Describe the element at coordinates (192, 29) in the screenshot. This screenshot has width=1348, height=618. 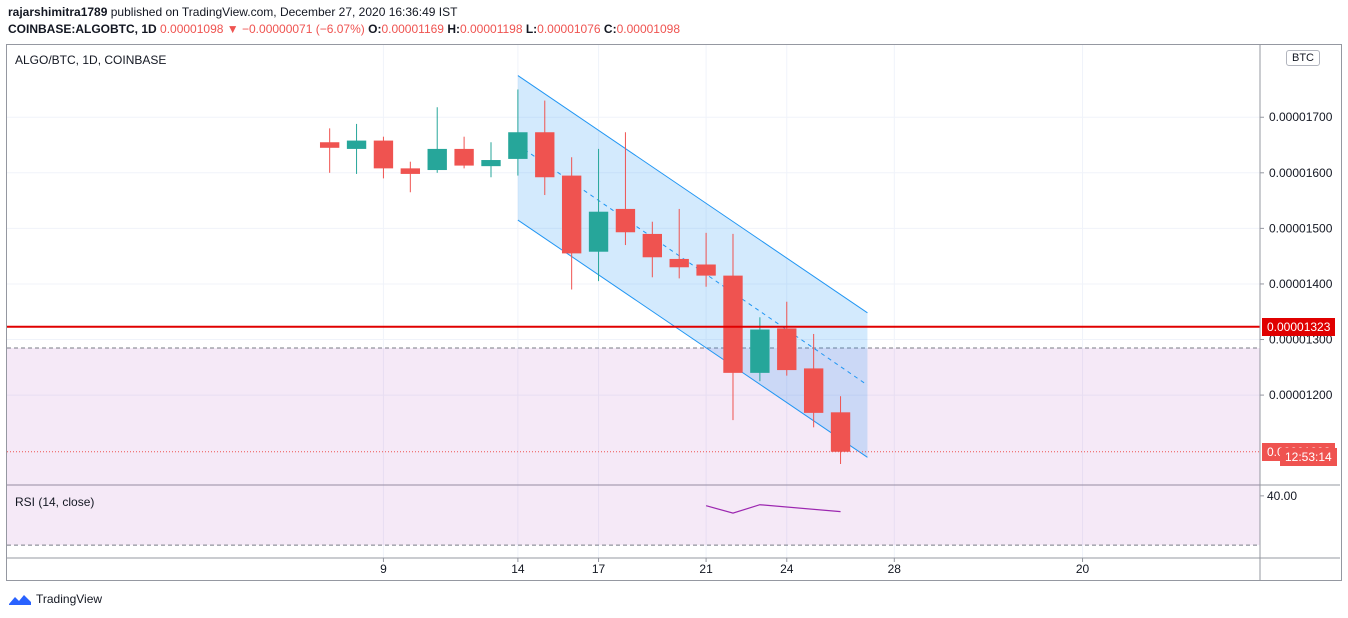
I see `last-value: 0.00001098` at that location.